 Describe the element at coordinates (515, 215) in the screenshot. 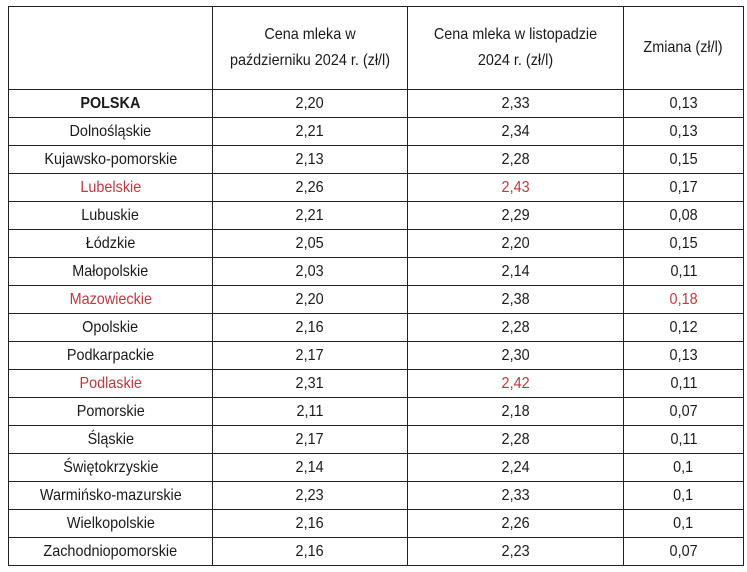

I see `november-price-cell: 2,29` at that location.